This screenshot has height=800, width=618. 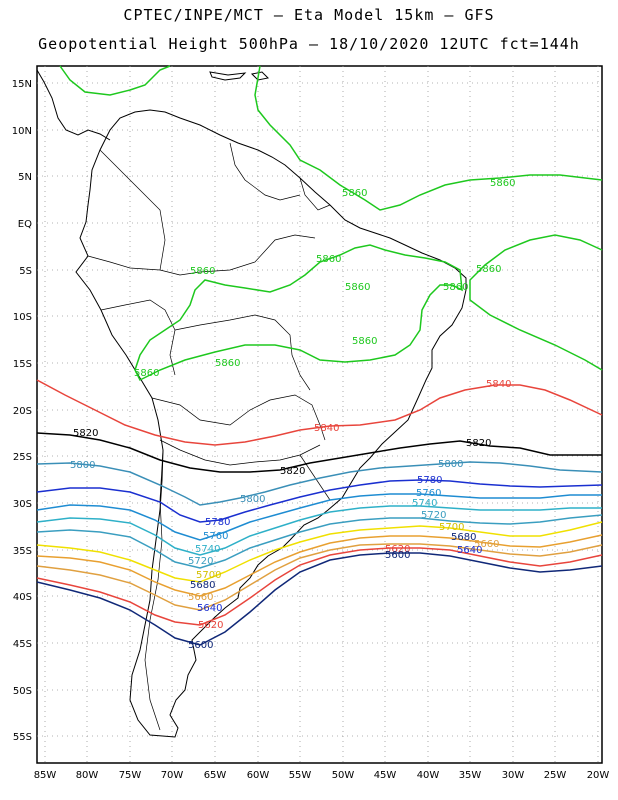 What do you see at coordinates (428, 775) in the screenshot?
I see `lon-tick: 40W` at bounding box center [428, 775].